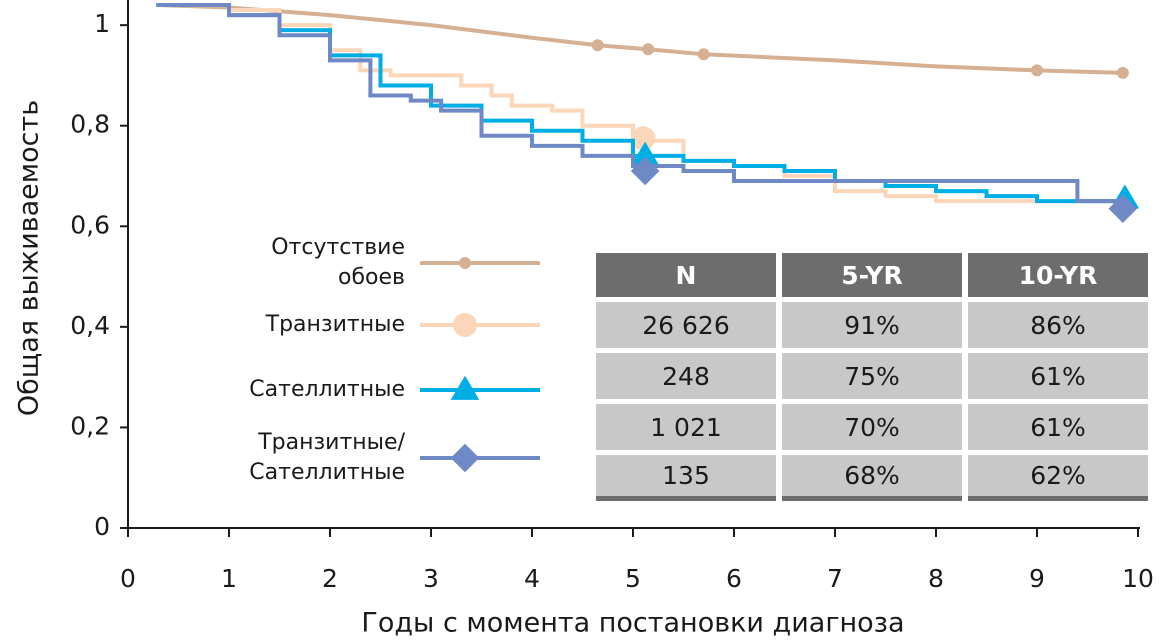 This screenshot has height=644, width=1160. What do you see at coordinates (632, 623) in the screenshot?
I see `x-axis-title: Годы с момента постановки диагноза` at bounding box center [632, 623].